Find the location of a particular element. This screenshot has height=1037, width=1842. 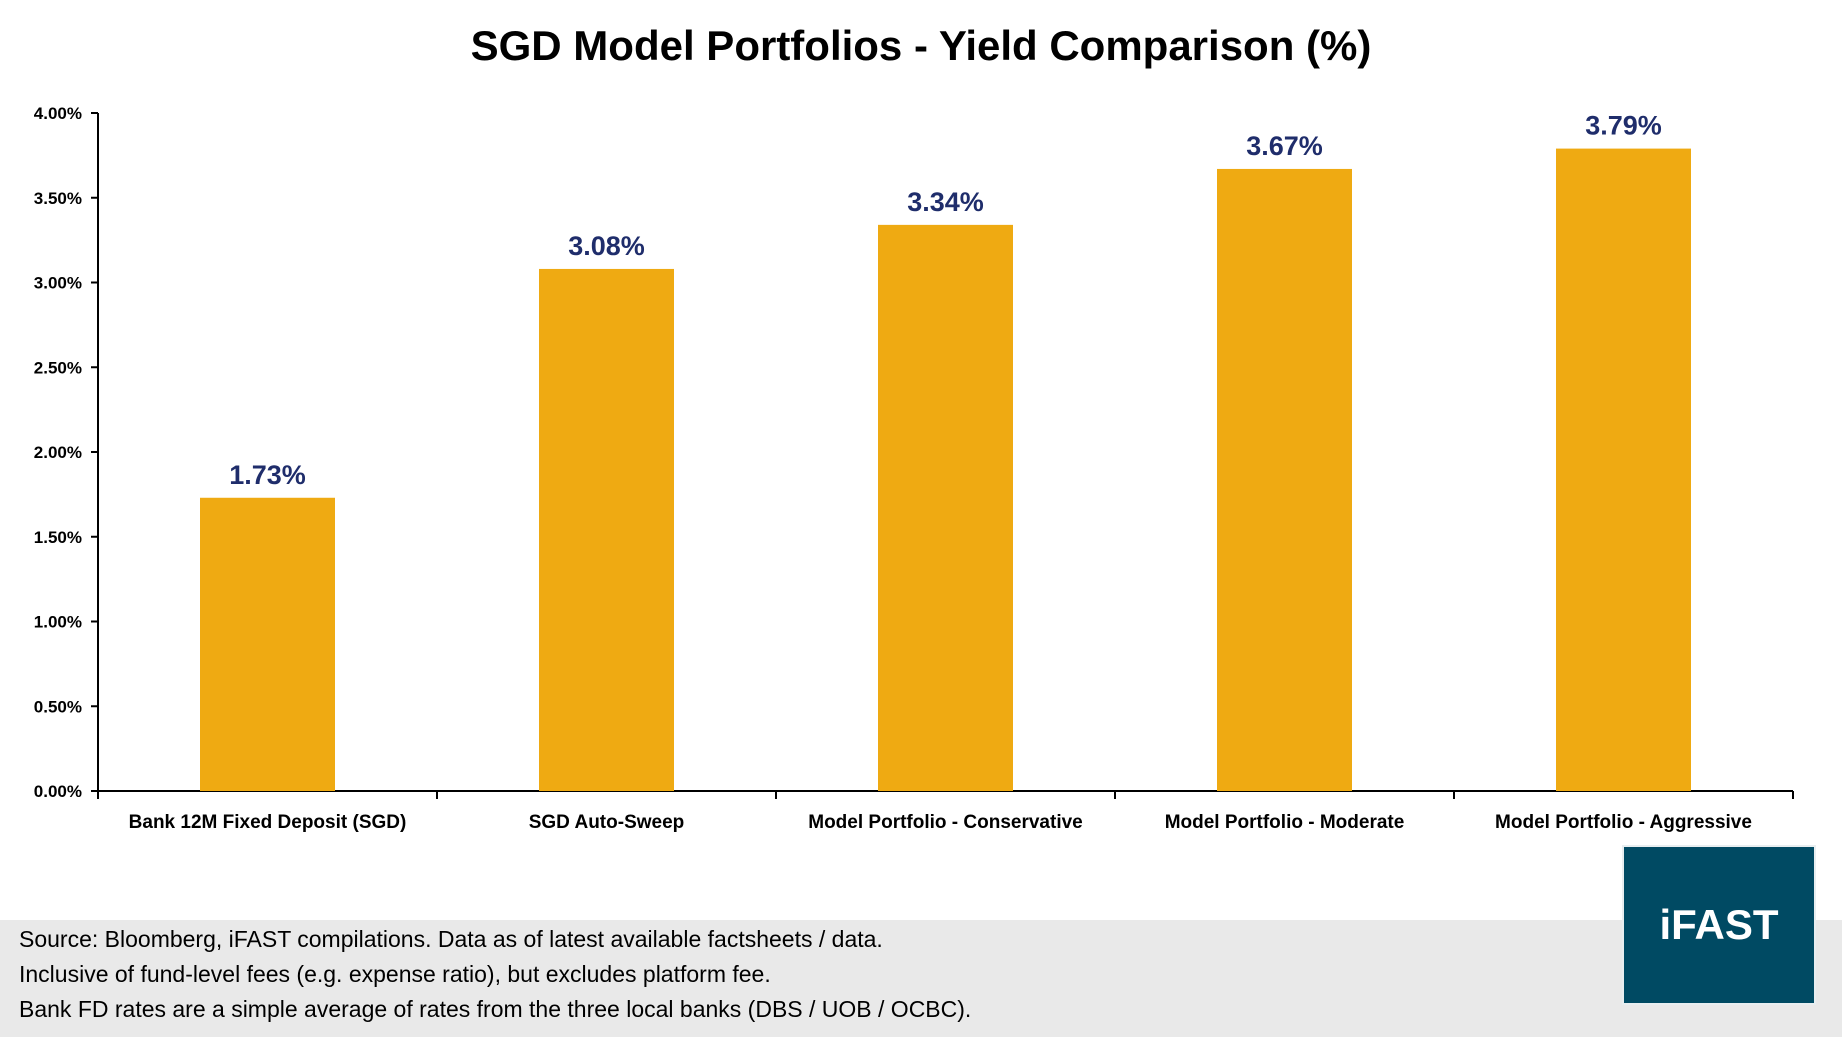

logo-text: iFAST is located at coordinates (1719, 924).